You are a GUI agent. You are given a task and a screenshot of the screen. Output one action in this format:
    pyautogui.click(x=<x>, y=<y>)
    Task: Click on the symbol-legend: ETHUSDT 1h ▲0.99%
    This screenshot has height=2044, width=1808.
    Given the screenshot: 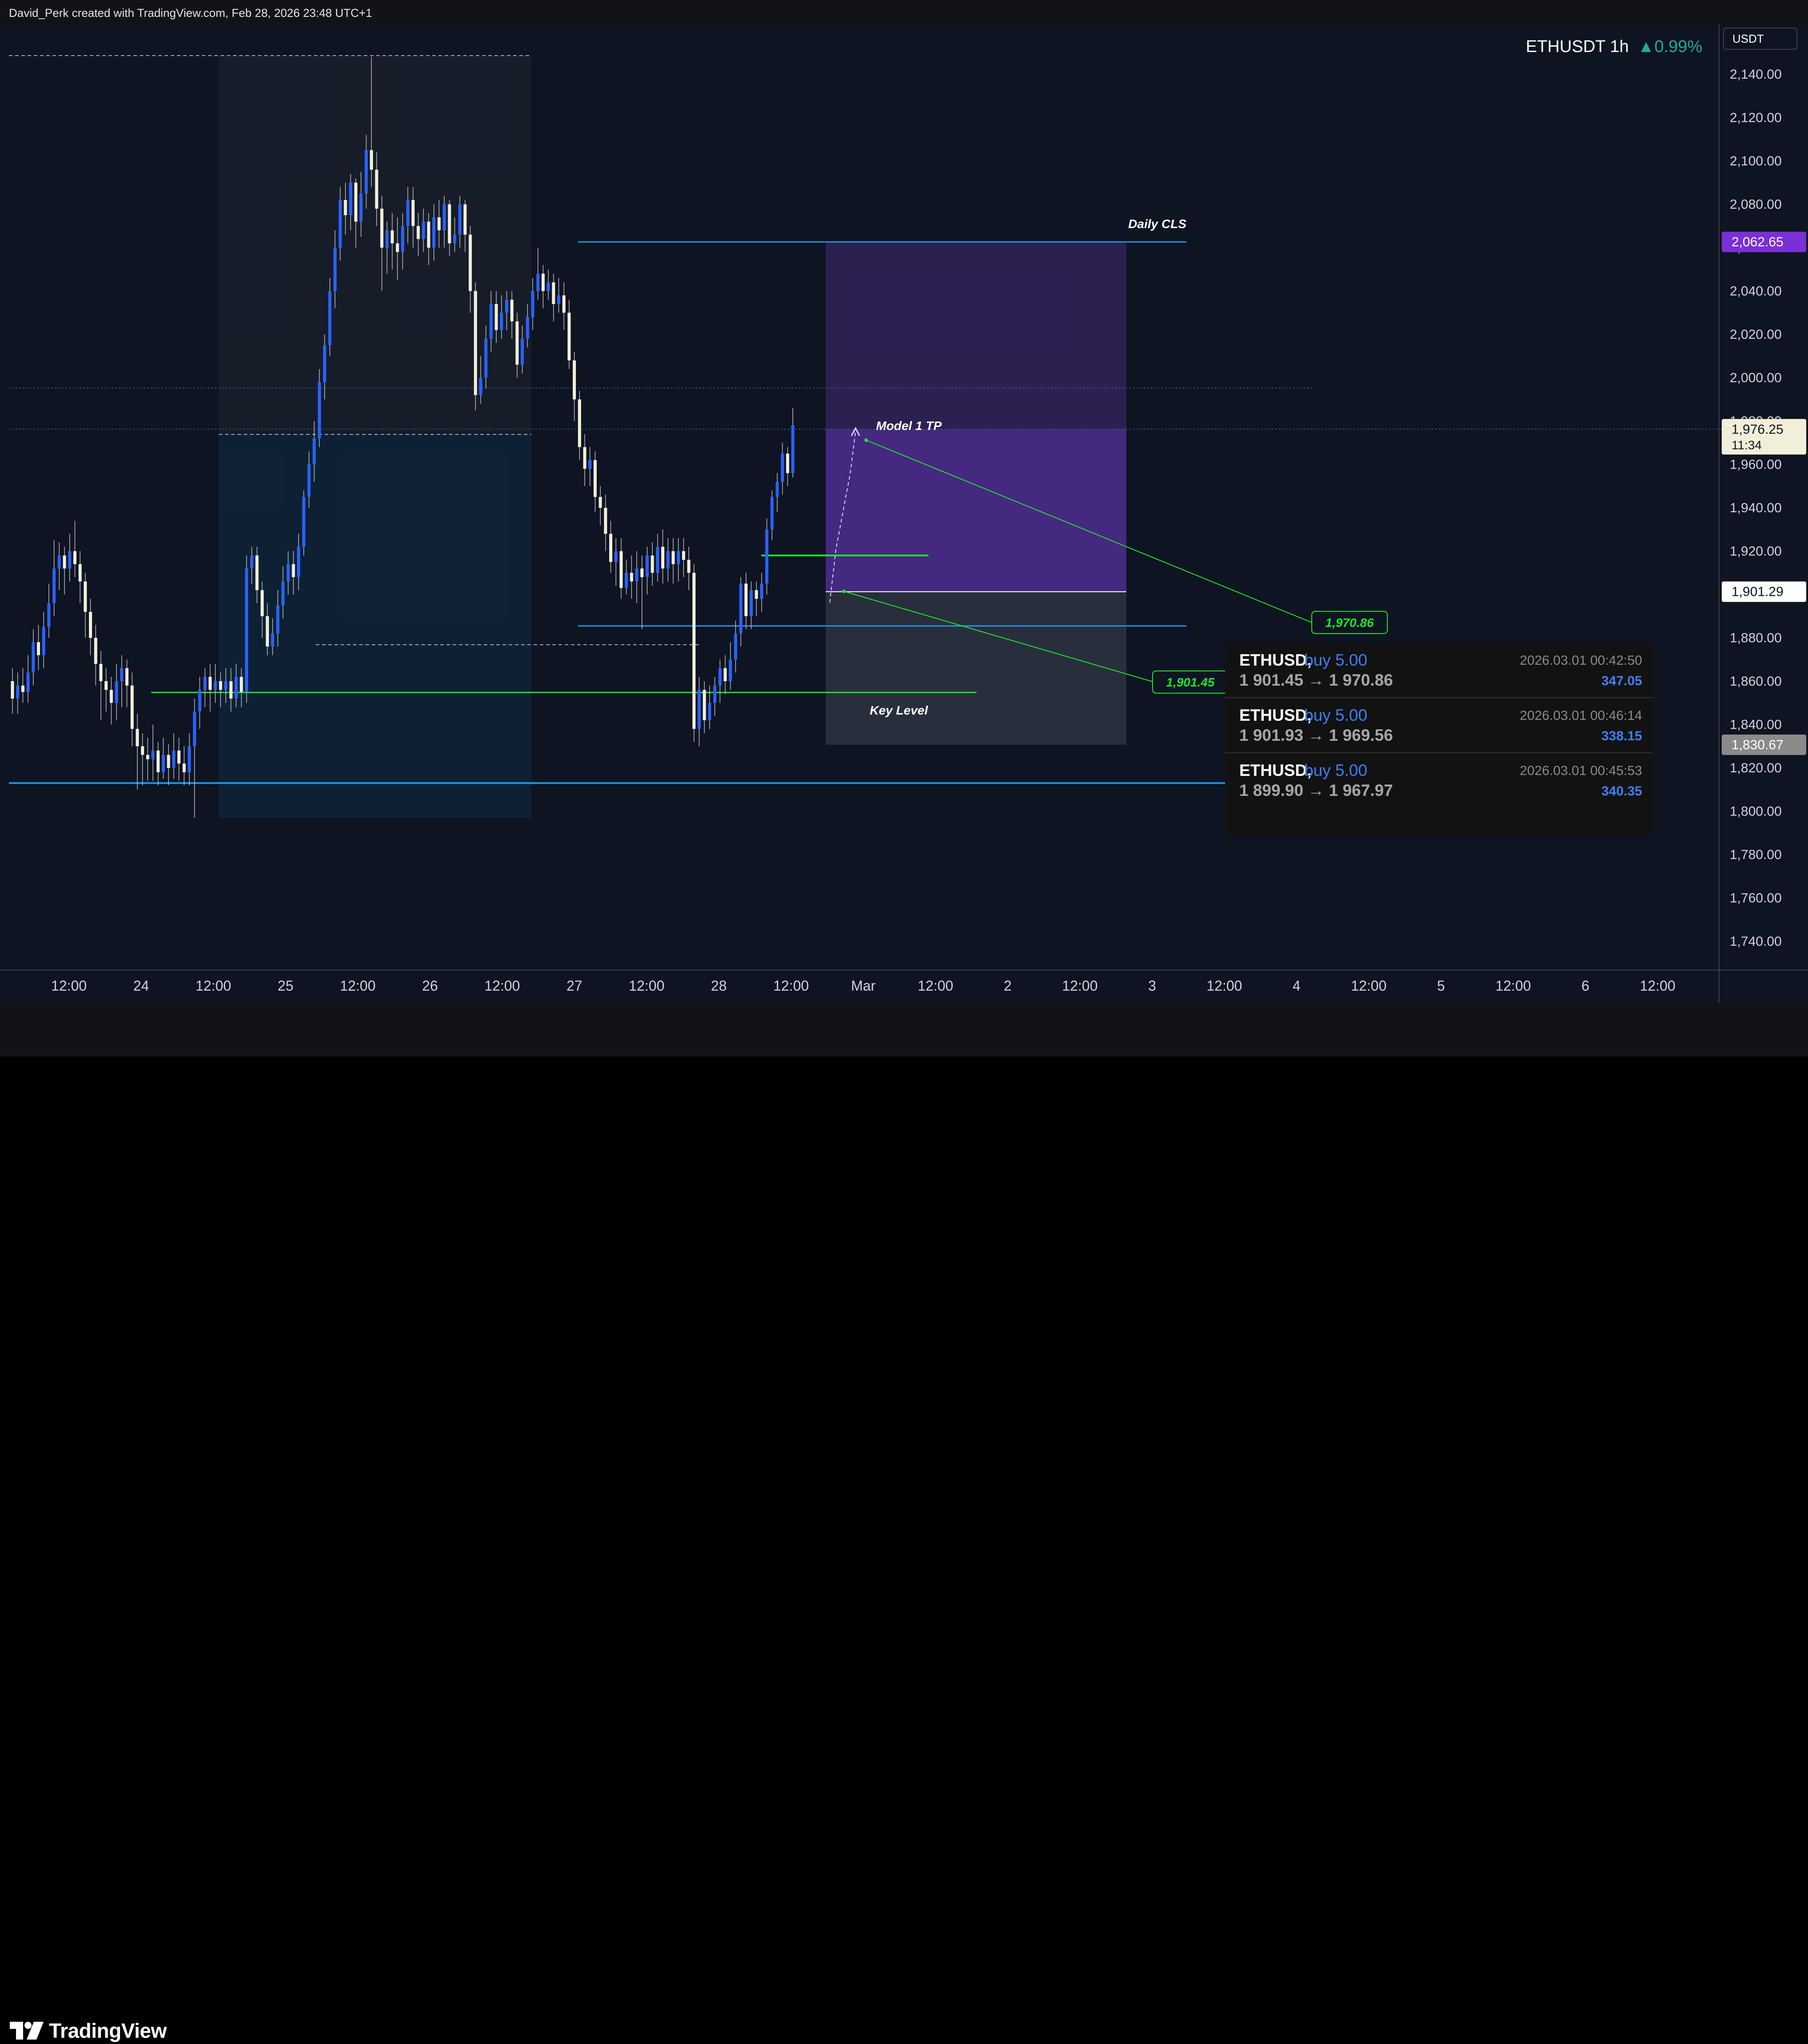 What is the action you would take?
    pyautogui.click(x=1614, y=47)
    